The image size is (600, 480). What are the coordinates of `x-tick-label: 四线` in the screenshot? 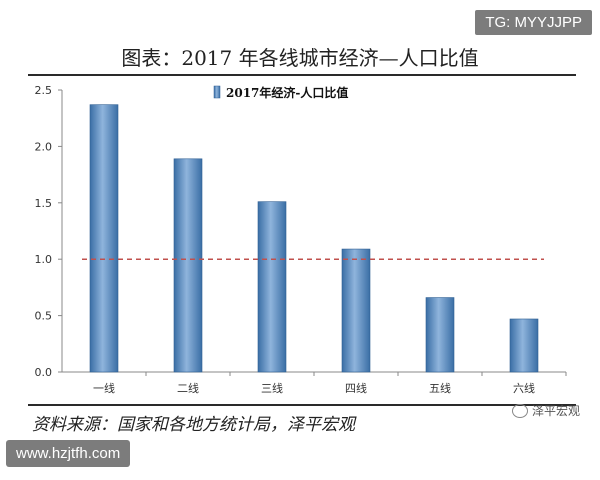 It's located at (356, 388).